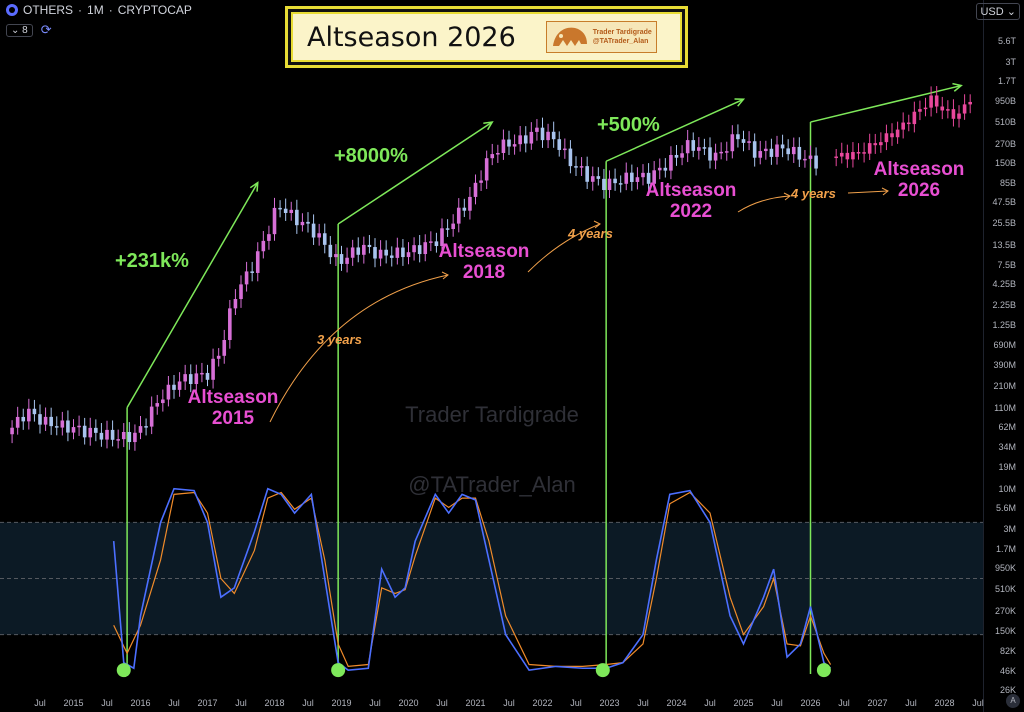 This screenshot has width=1024, height=712. I want to click on time-tick-label: 2024, so click(676, 703).